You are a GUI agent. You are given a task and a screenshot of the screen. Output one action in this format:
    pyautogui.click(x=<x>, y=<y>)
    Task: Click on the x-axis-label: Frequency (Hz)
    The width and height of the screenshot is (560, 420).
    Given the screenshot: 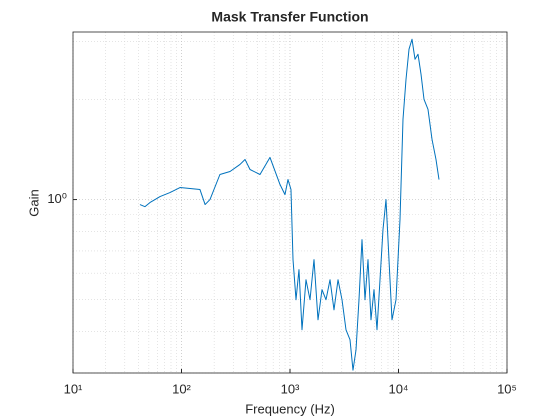 What is the action you would take?
    pyautogui.click(x=290, y=408)
    